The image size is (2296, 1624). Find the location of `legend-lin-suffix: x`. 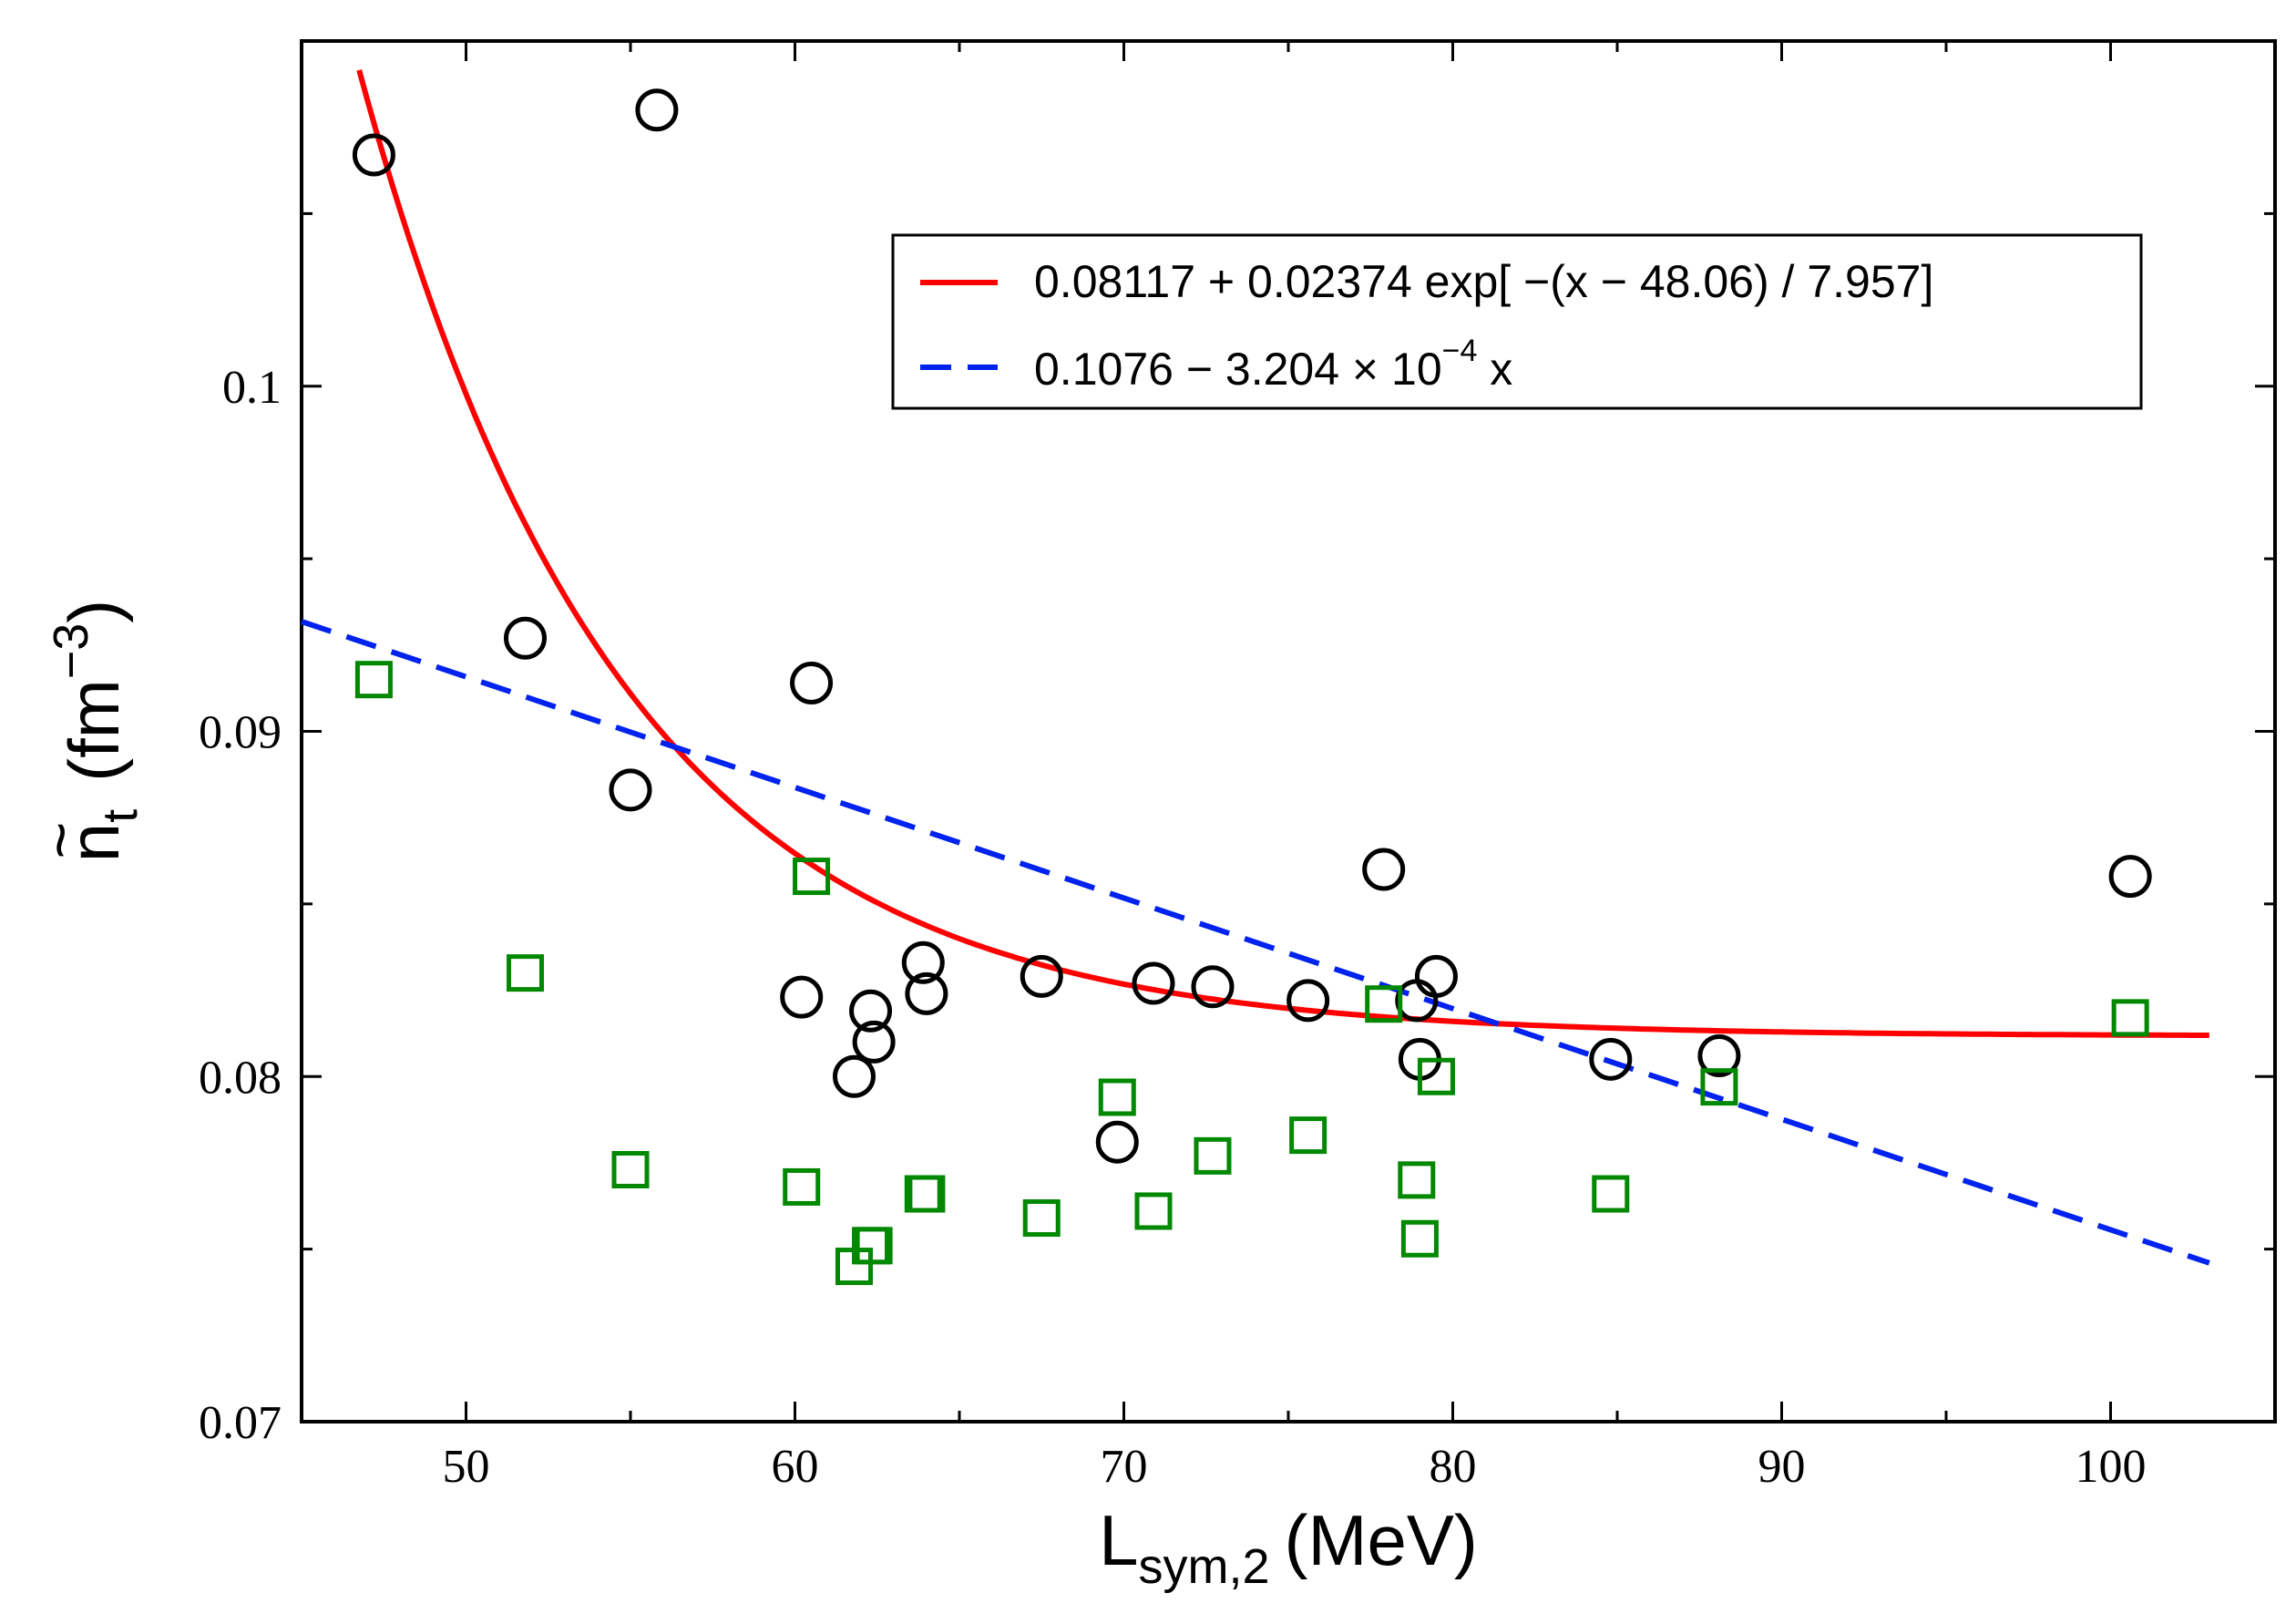

legend-lin-suffix: x is located at coordinates (1495, 369).